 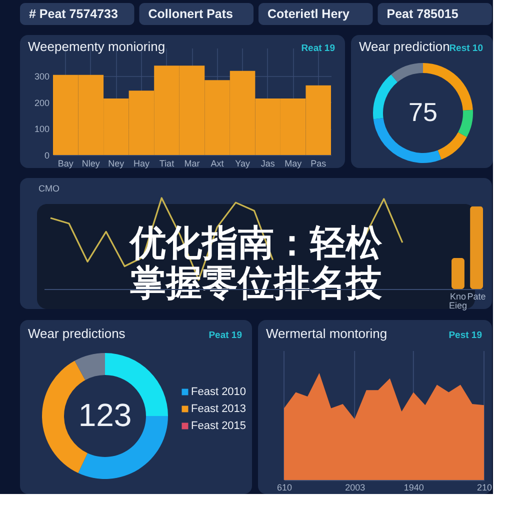 What do you see at coordinates (218, 409) in the screenshot?
I see `legend-label: Feast 2013` at bounding box center [218, 409].